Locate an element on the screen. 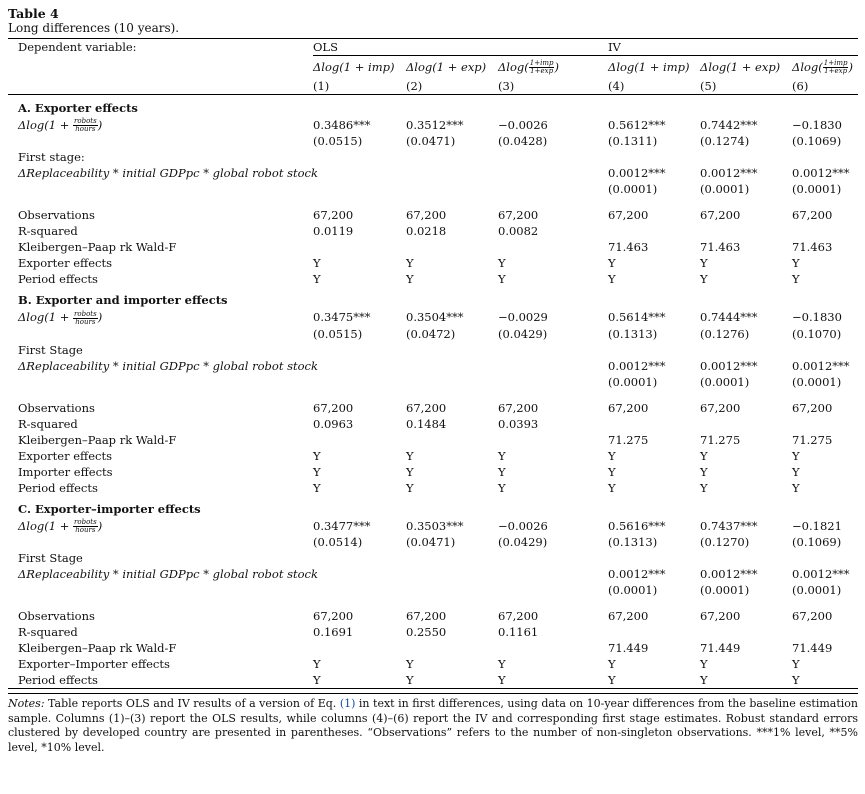  section-c-fs-coef-col-4: 0.0012*** is located at coordinates (637, 574).